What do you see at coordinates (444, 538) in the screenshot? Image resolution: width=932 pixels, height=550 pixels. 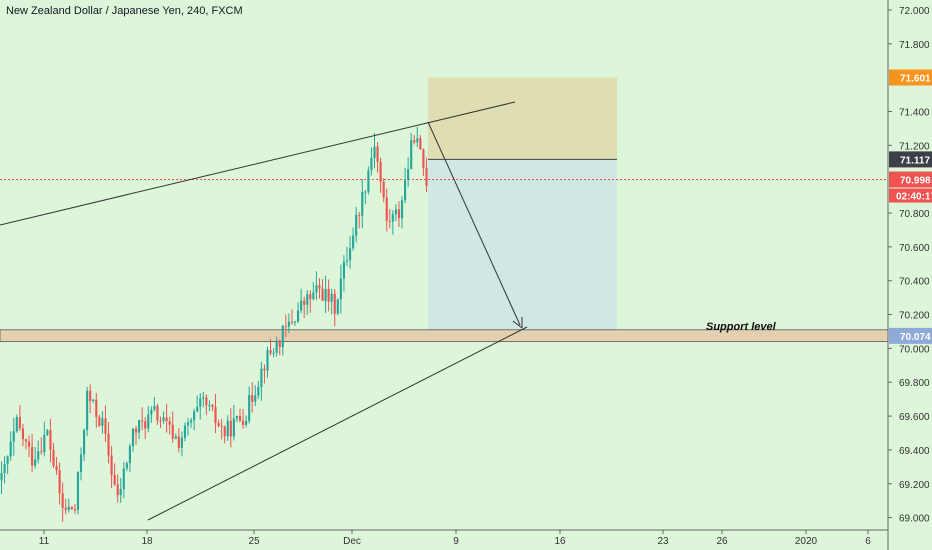 I see `time-axis: 11 18 25 Dec 9 16 23 26 2020 6` at bounding box center [444, 538].